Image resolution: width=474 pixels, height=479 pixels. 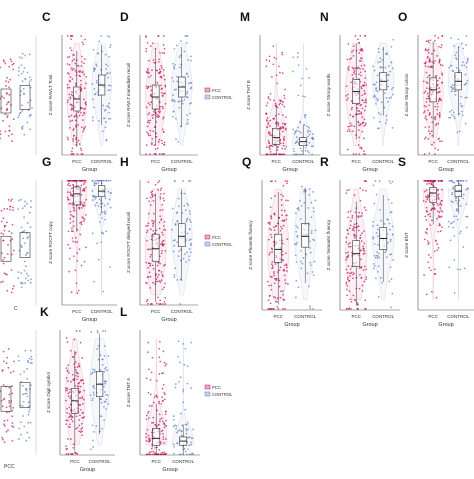 I want to click on panel-g-xlabel: Group, so click(x=89, y=320).